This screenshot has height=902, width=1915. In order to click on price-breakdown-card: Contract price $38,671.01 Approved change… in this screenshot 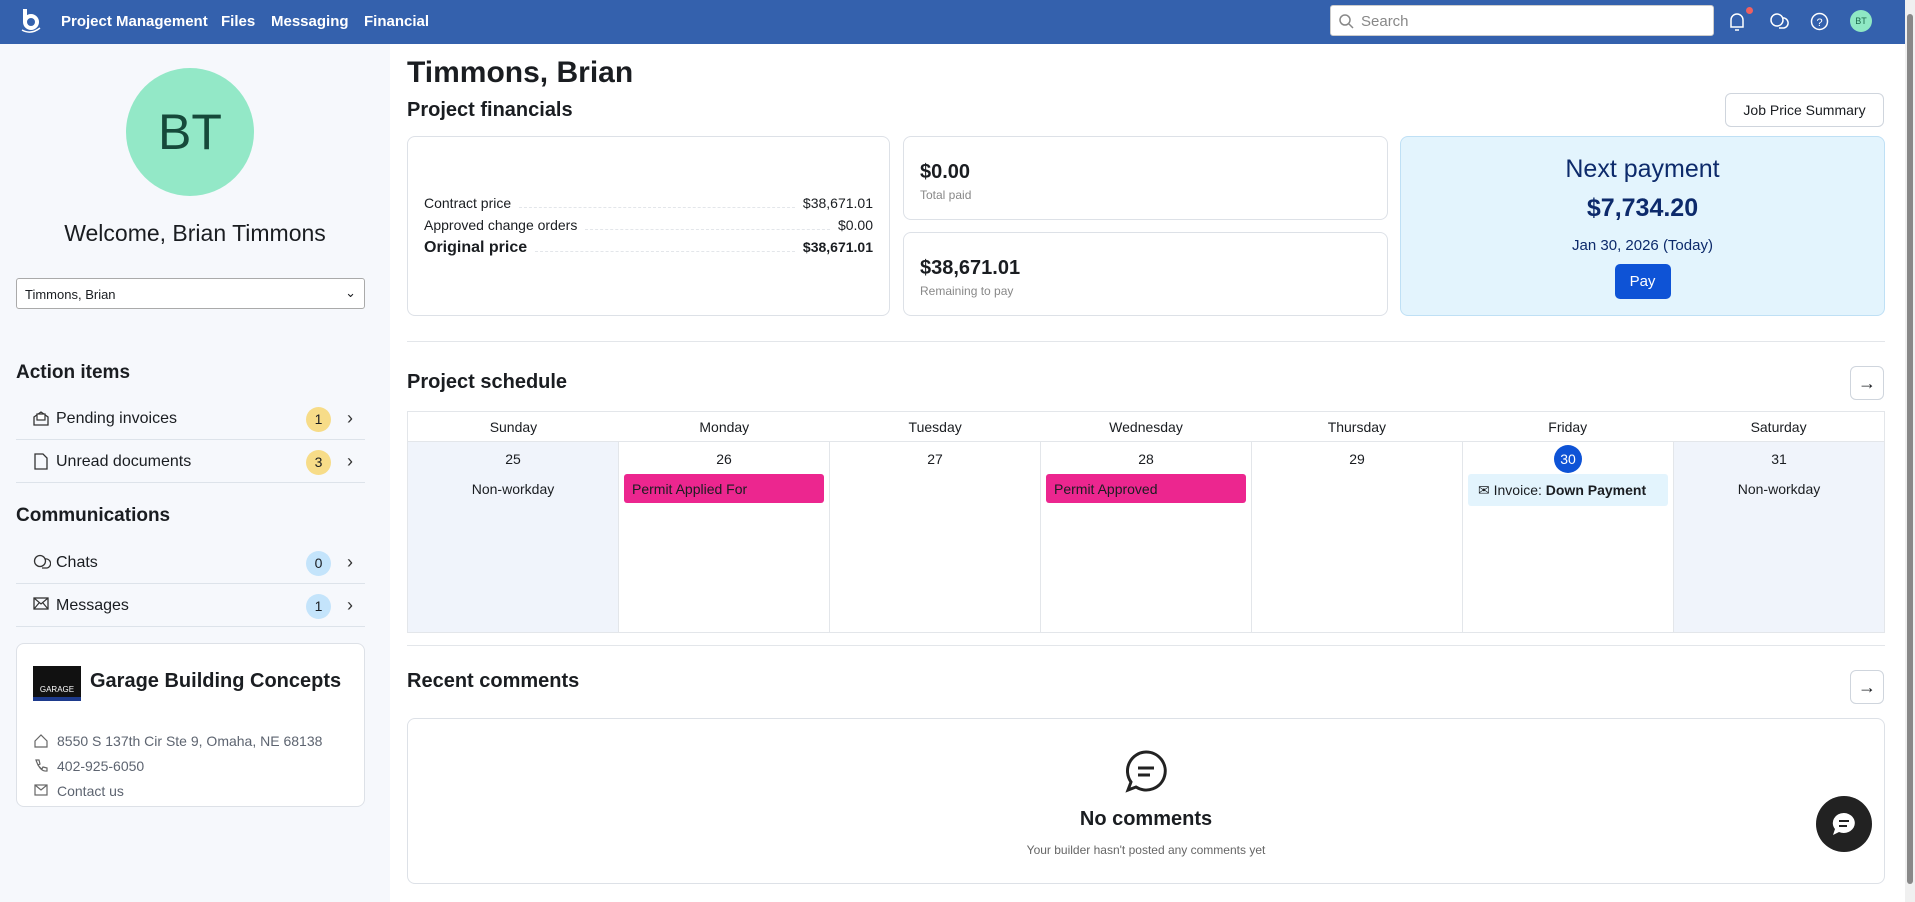, I will do `click(648, 226)`.